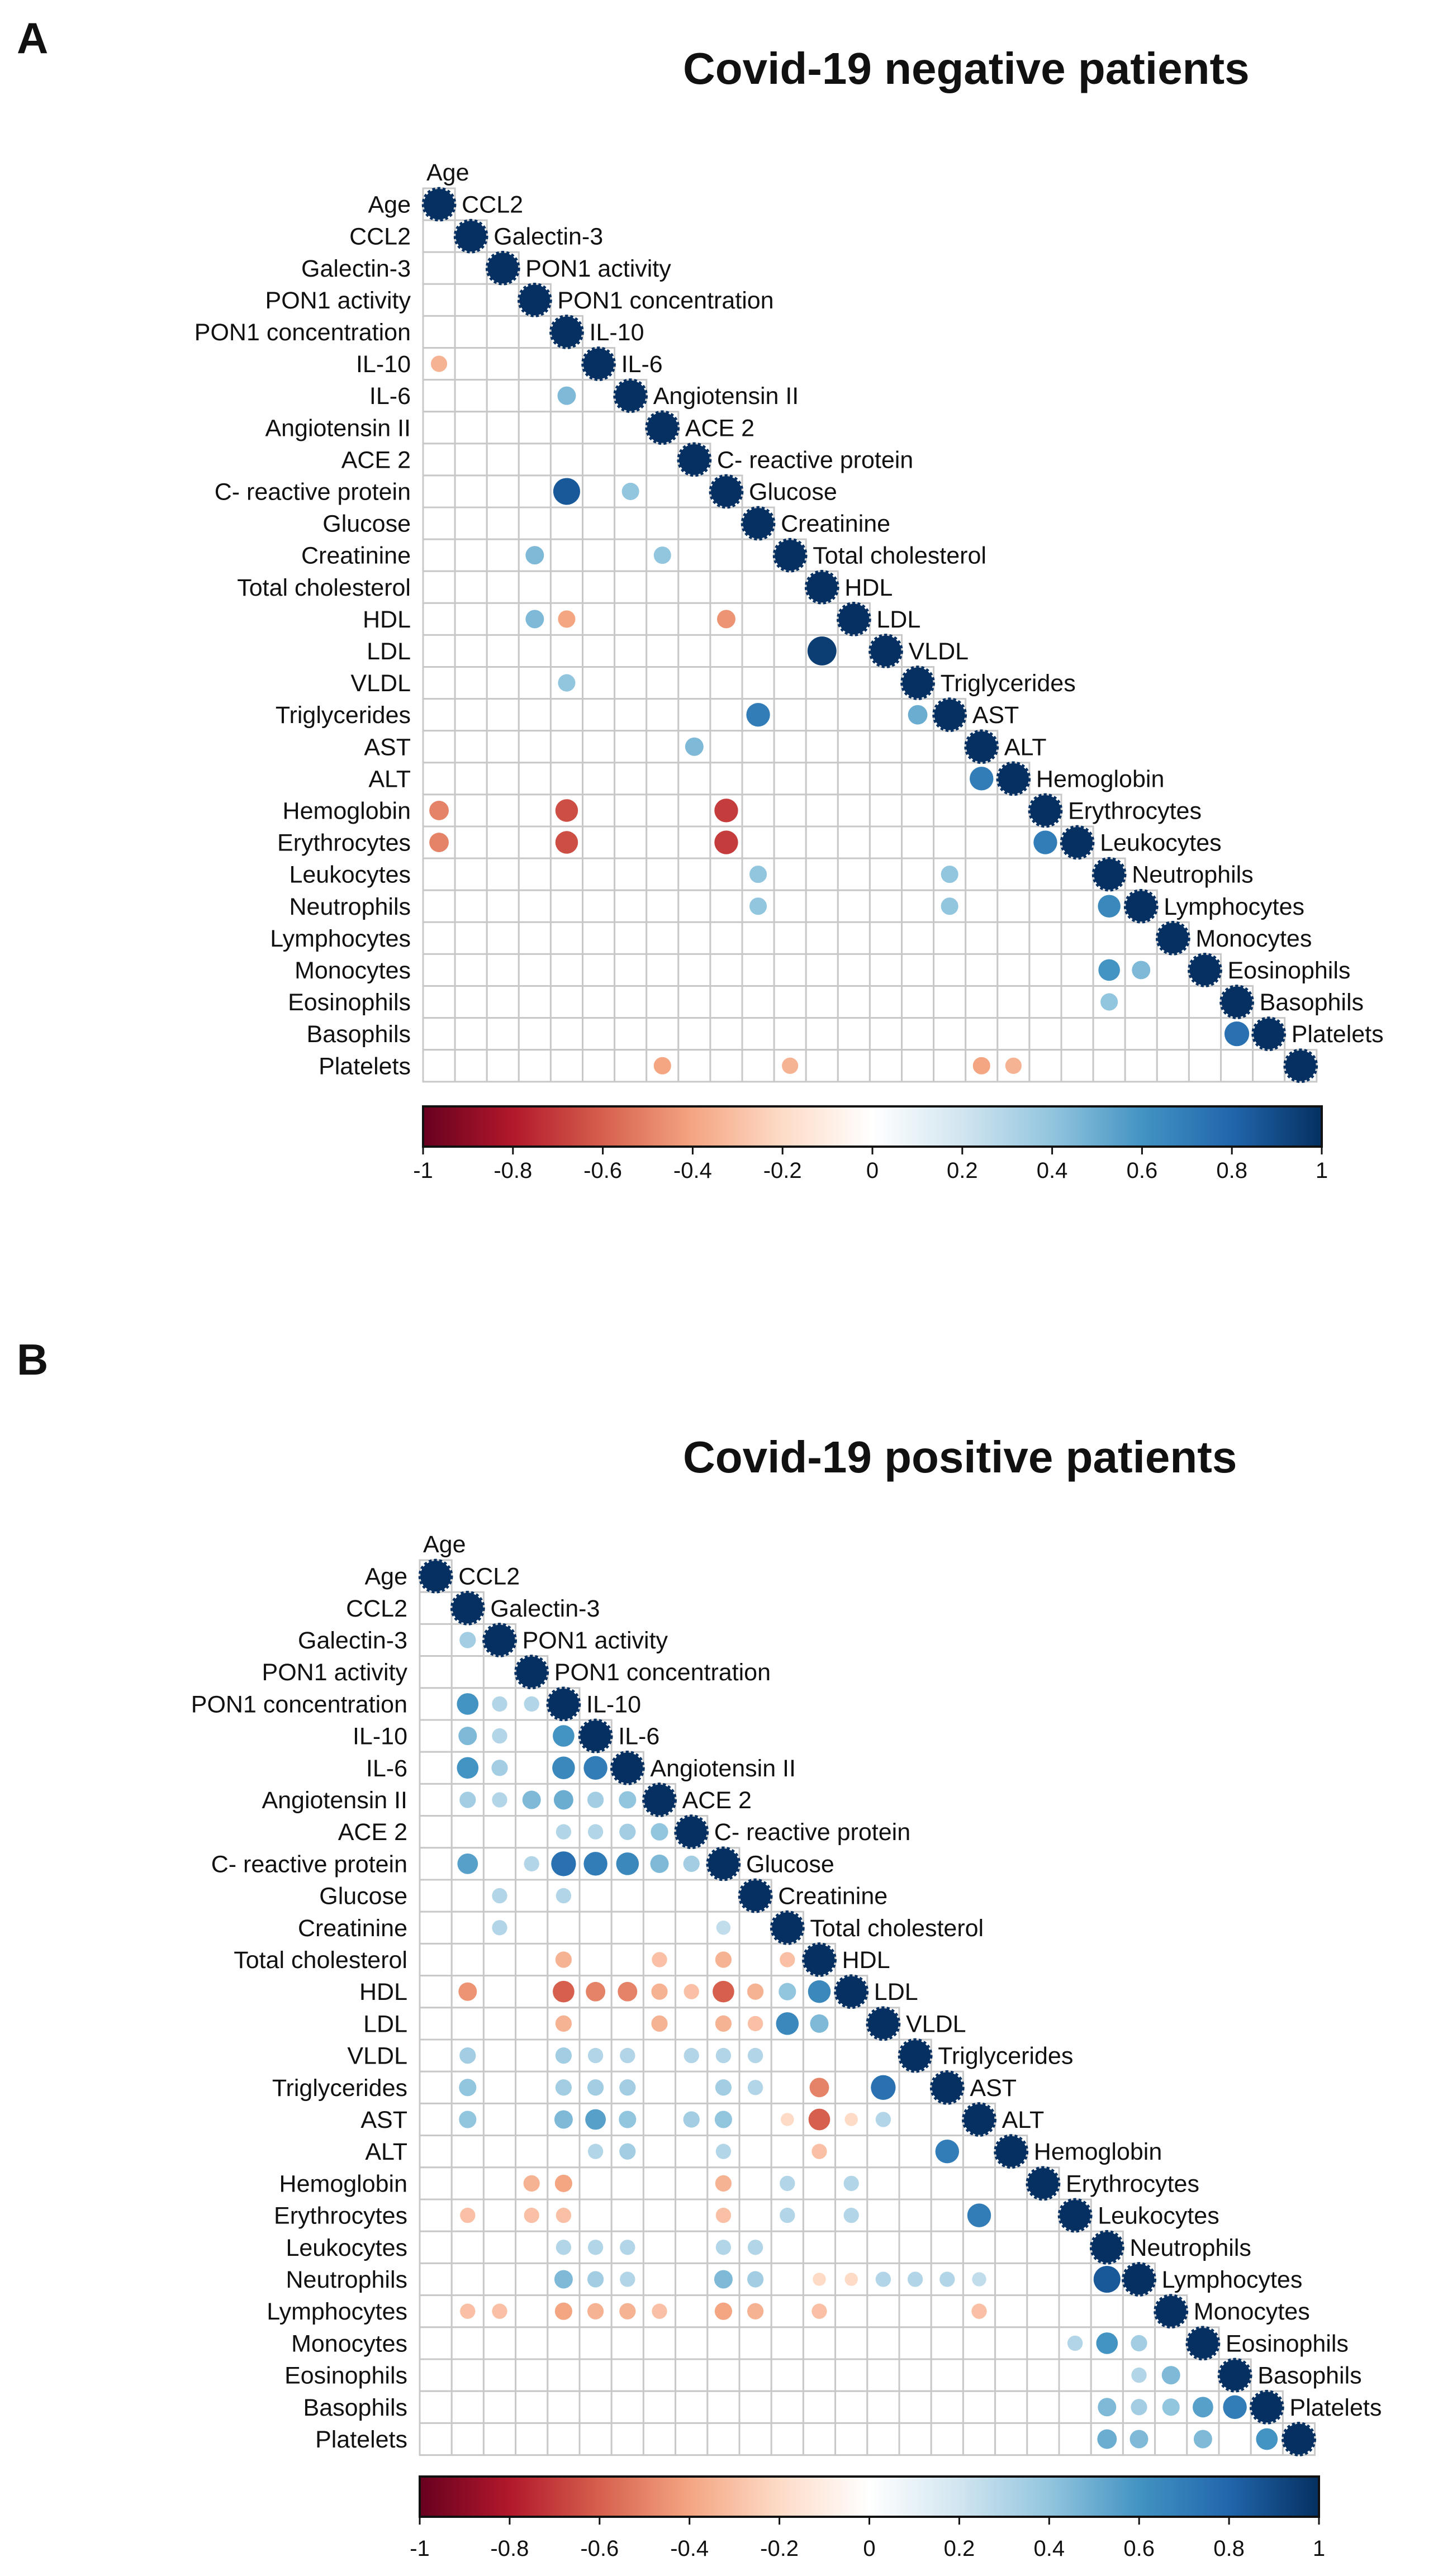 This screenshot has height=2576, width=1438. I want to click on column-label: Hemoglobin, so click(1098, 2151).